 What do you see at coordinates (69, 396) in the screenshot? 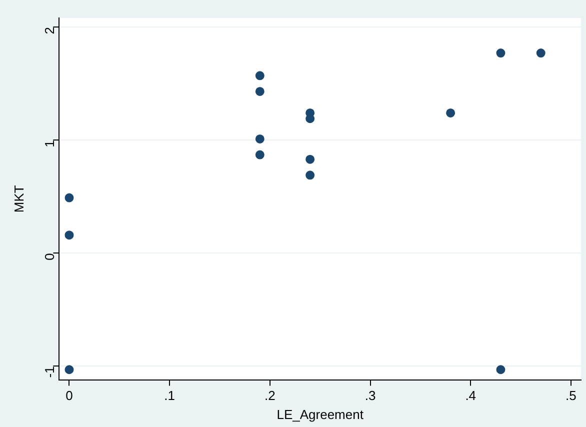
I see `x-tick-label: 0` at bounding box center [69, 396].